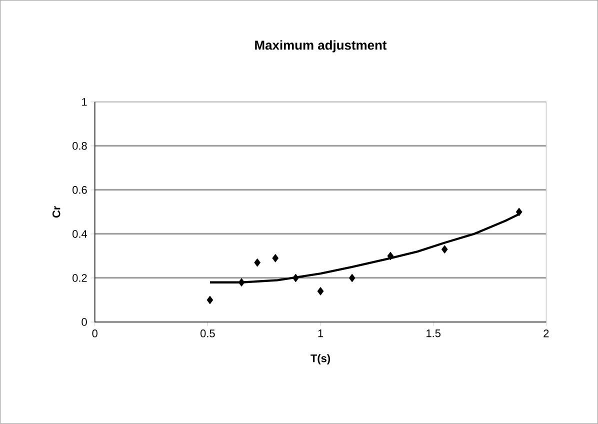 This screenshot has height=424, width=598. What do you see at coordinates (321, 334) in the screenshot?
I see `x-tick-label: 1` at bounding box center [321, 334].